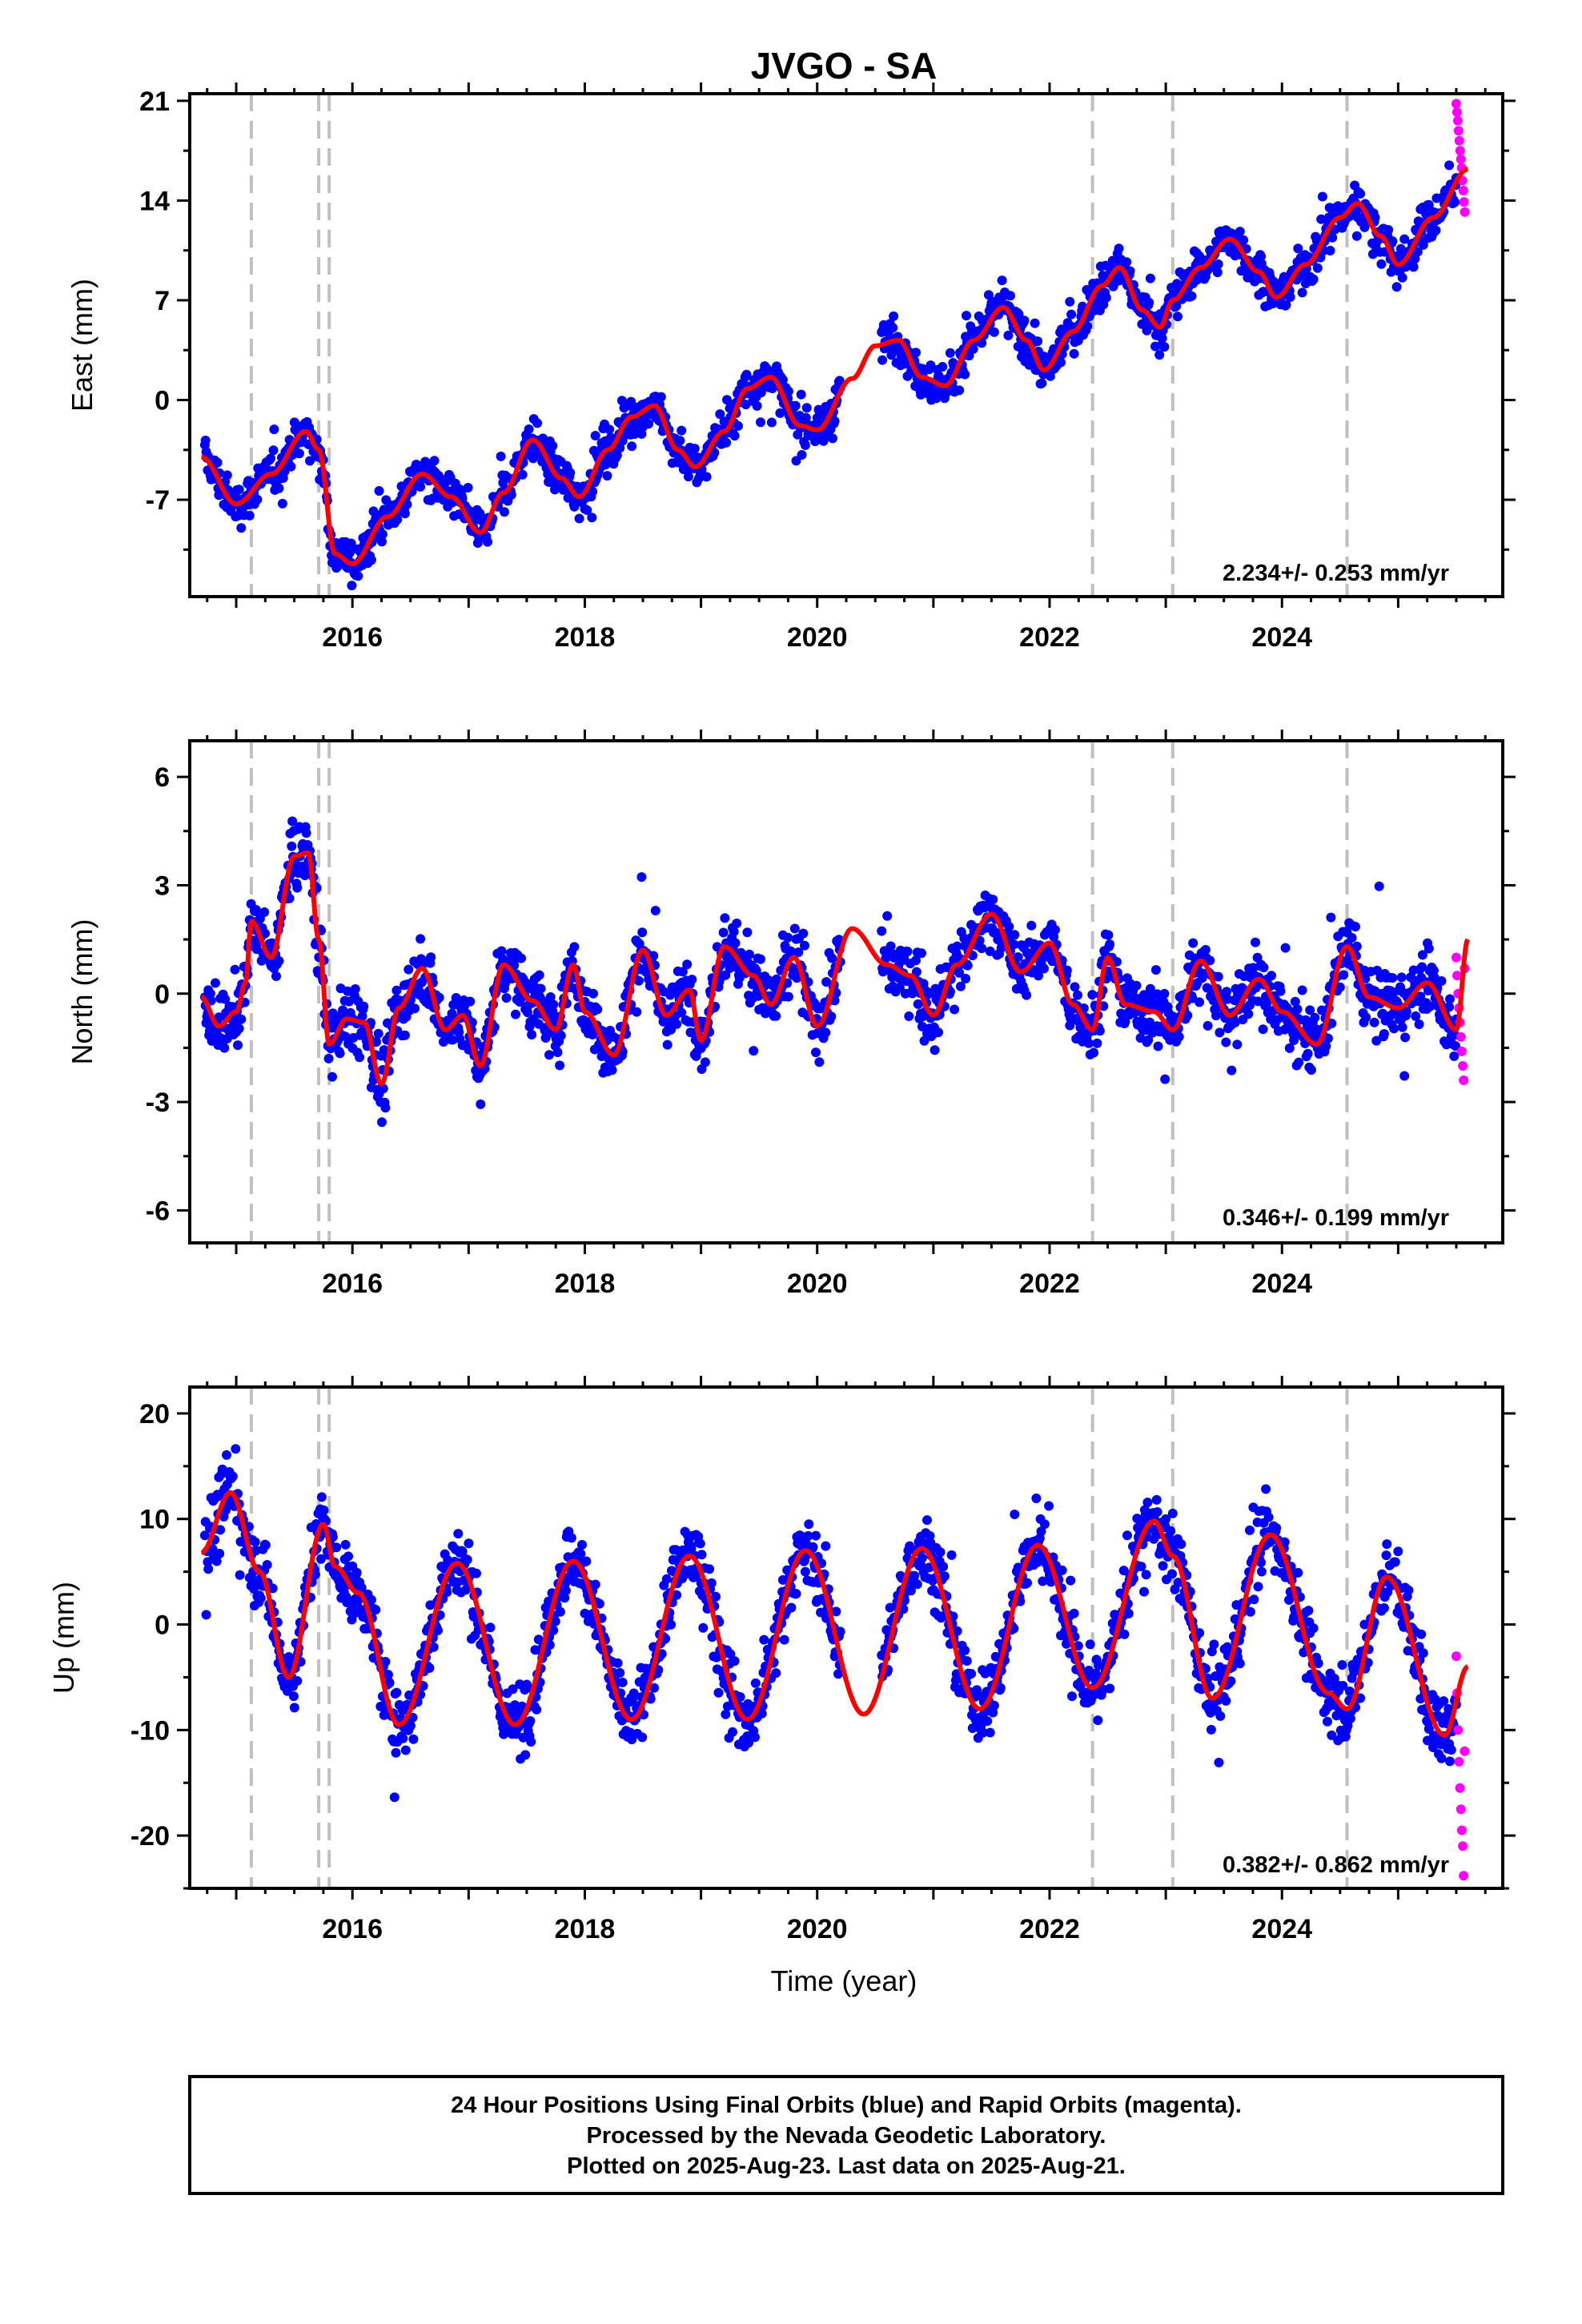  What do you see at coordinates (1336, 1218) in the screenshot?
I see `rate-text: 0.346+/- 0.199 mm/yr` at bounding box center [1336, 1218].